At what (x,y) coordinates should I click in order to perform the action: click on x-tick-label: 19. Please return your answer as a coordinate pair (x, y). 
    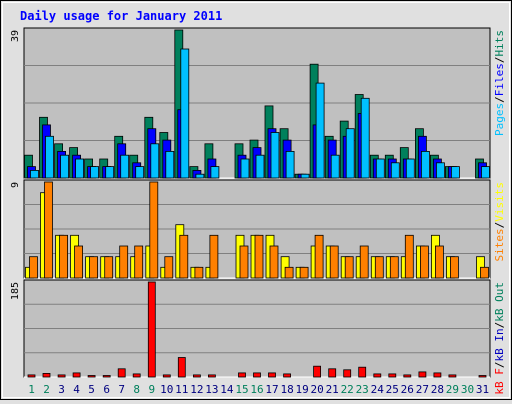
    Looking at the image, I should click on (301, 389).